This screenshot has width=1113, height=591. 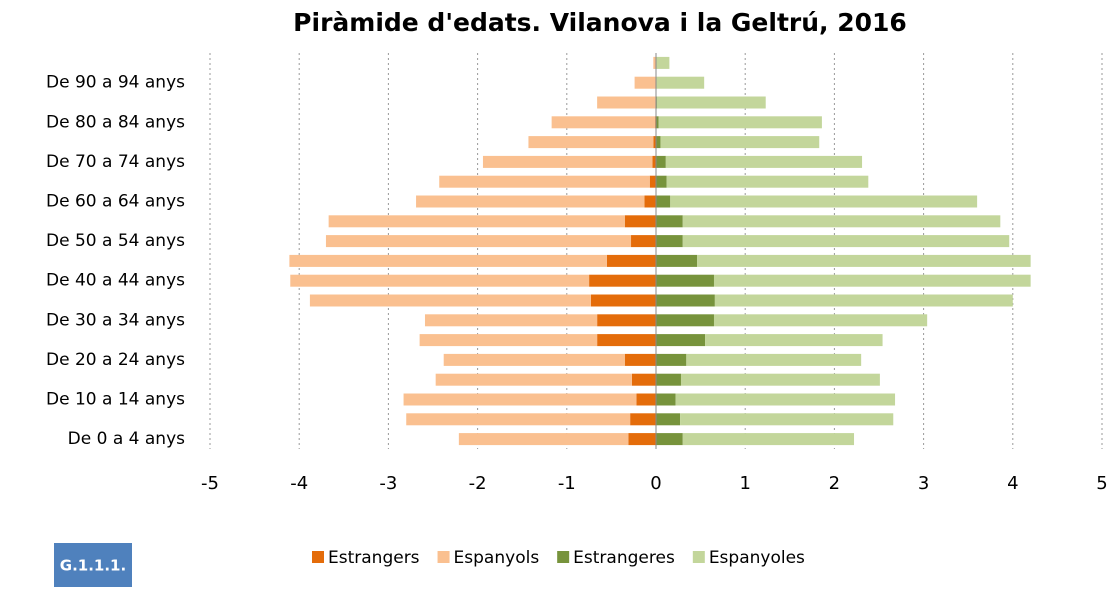 What do you see at coordinates (655, 483) in the screenshot?
I see `x-tick-label: 0` at bounding box center [655, 483].